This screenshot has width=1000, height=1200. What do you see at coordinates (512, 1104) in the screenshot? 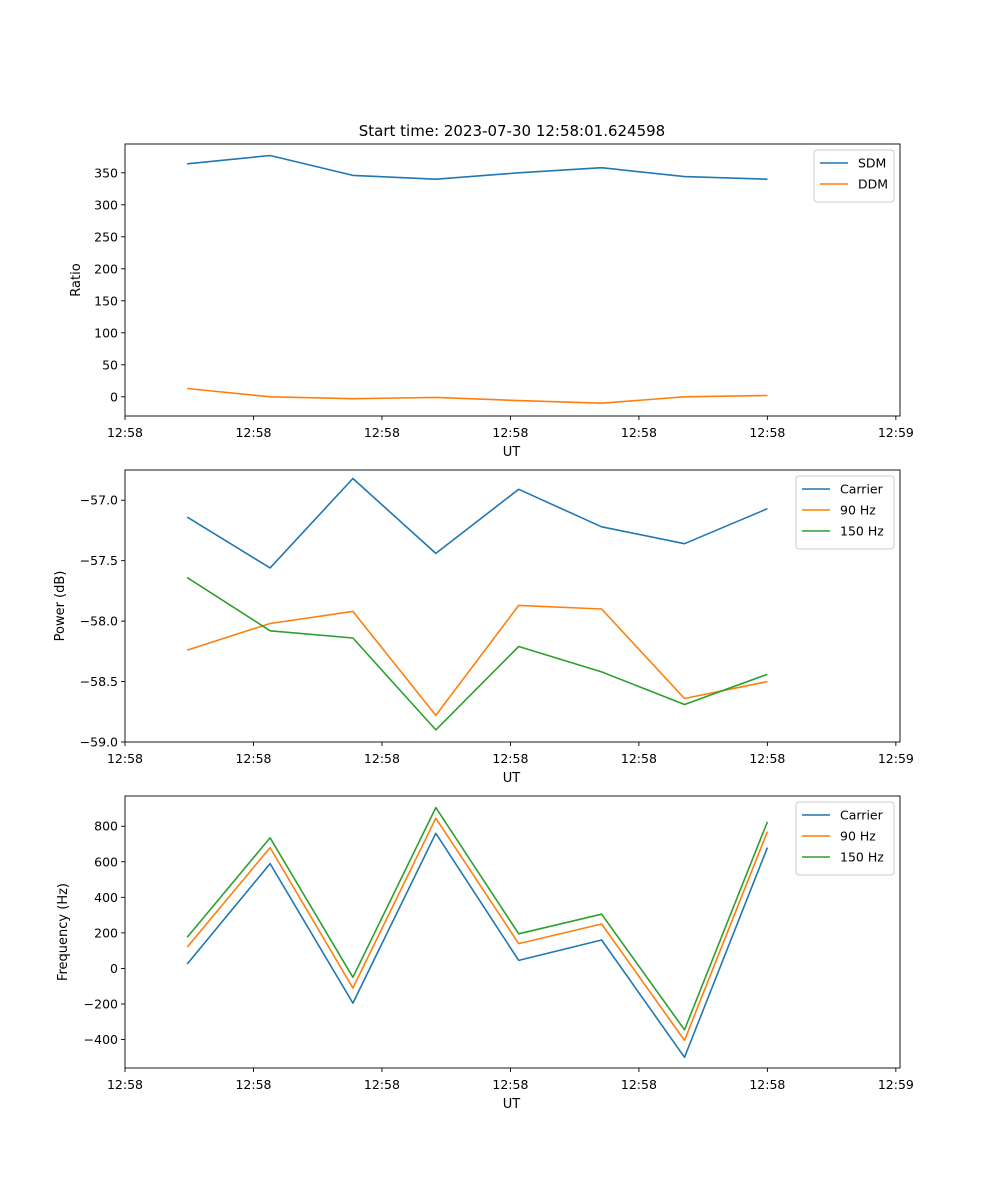
I see `frequency-x-axis-label: UT` at bounding box center [512, 1104].